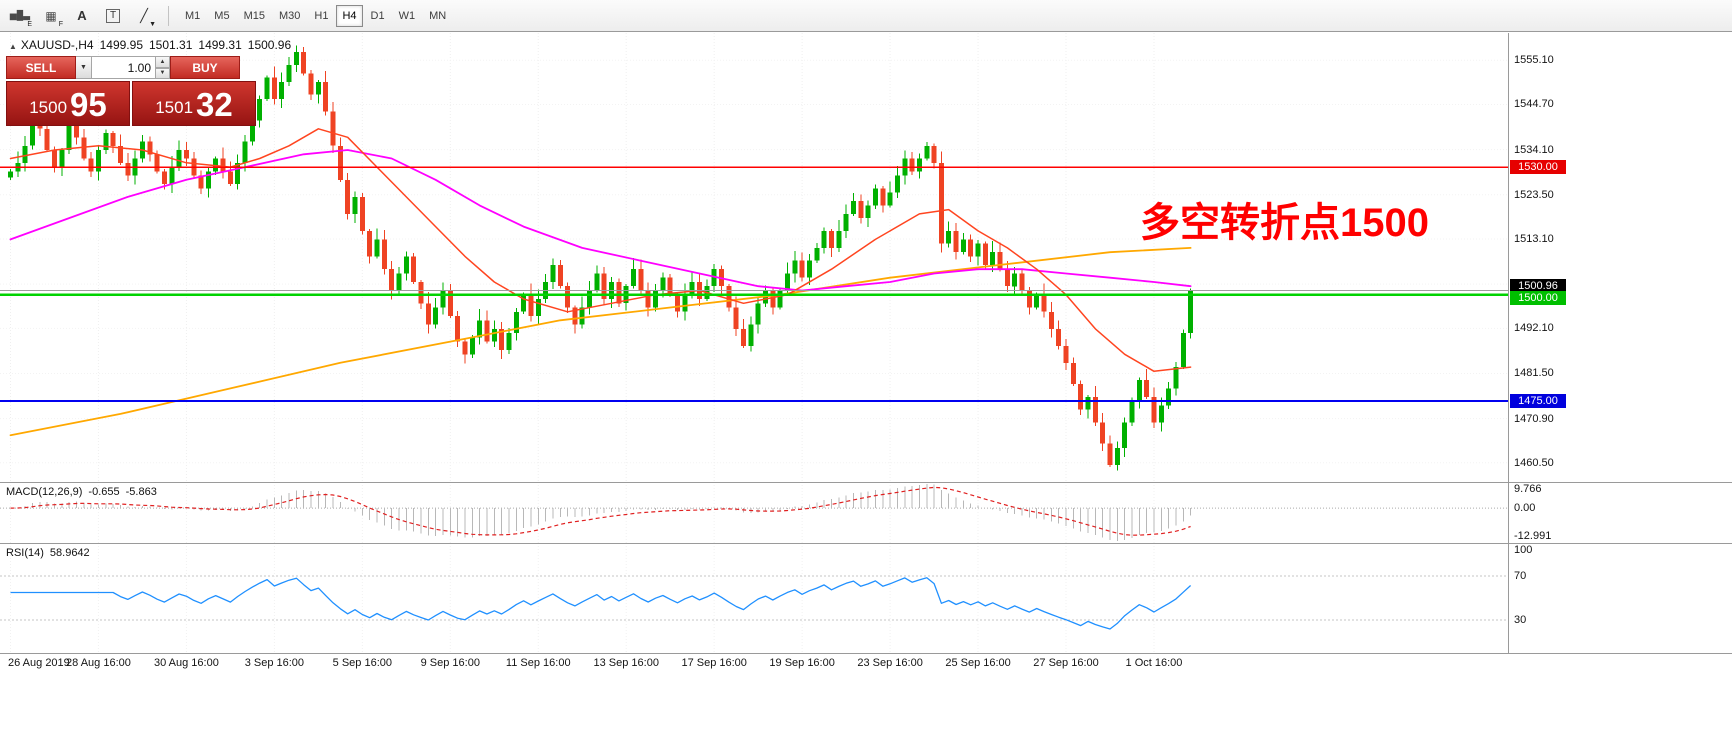 The image size is (1732, 748). Describe the element at coordinates (1534, 60) in the screenshot. I see `price-tick: 1555.10` at that location.